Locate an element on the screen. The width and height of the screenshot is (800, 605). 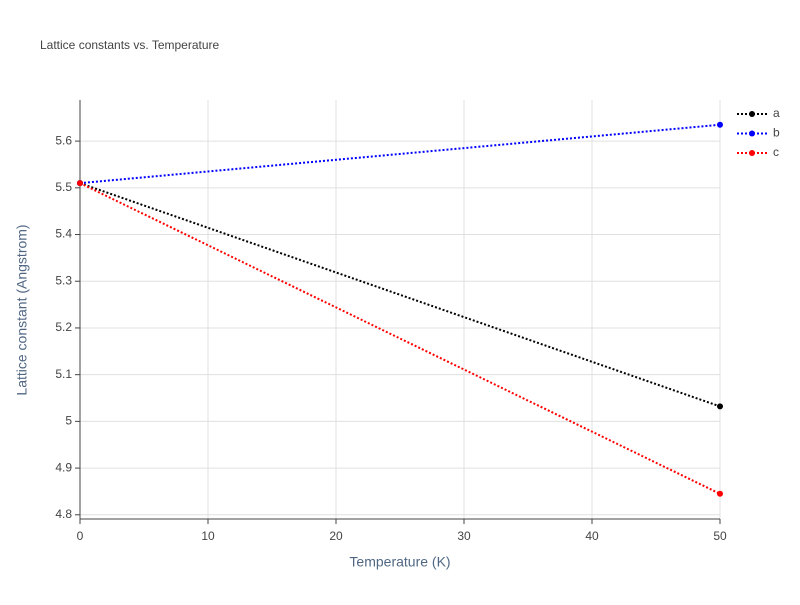
x-tick-label: 40 is located at coordinates (592, 536).